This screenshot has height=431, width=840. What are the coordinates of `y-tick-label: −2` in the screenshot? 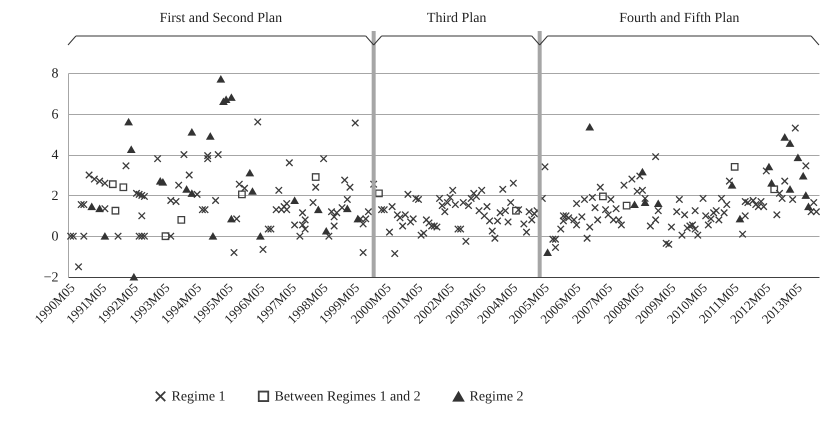 It's located at (51, 278).